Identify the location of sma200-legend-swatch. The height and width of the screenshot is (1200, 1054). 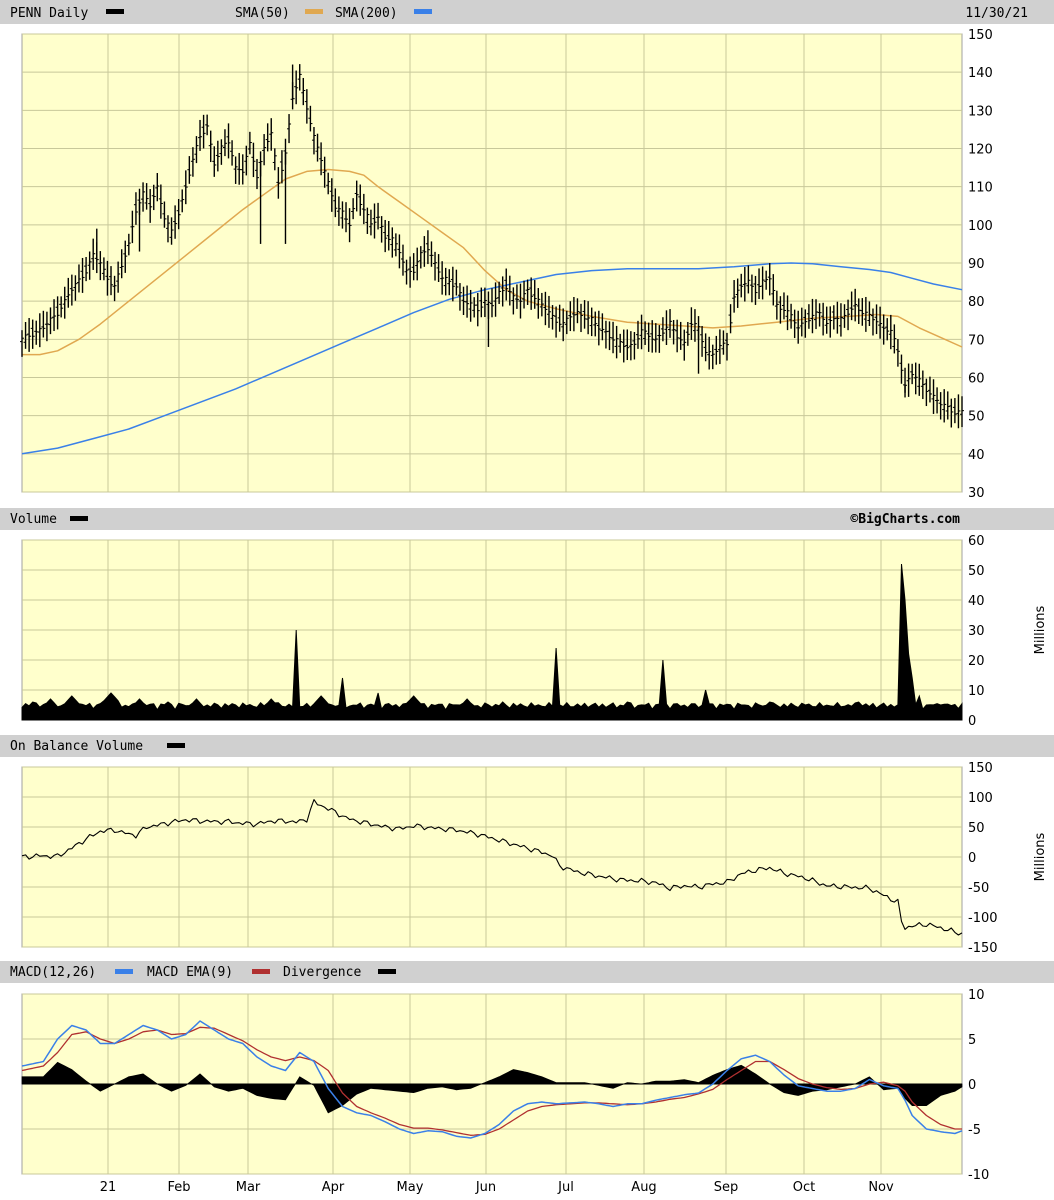
(423, 11).